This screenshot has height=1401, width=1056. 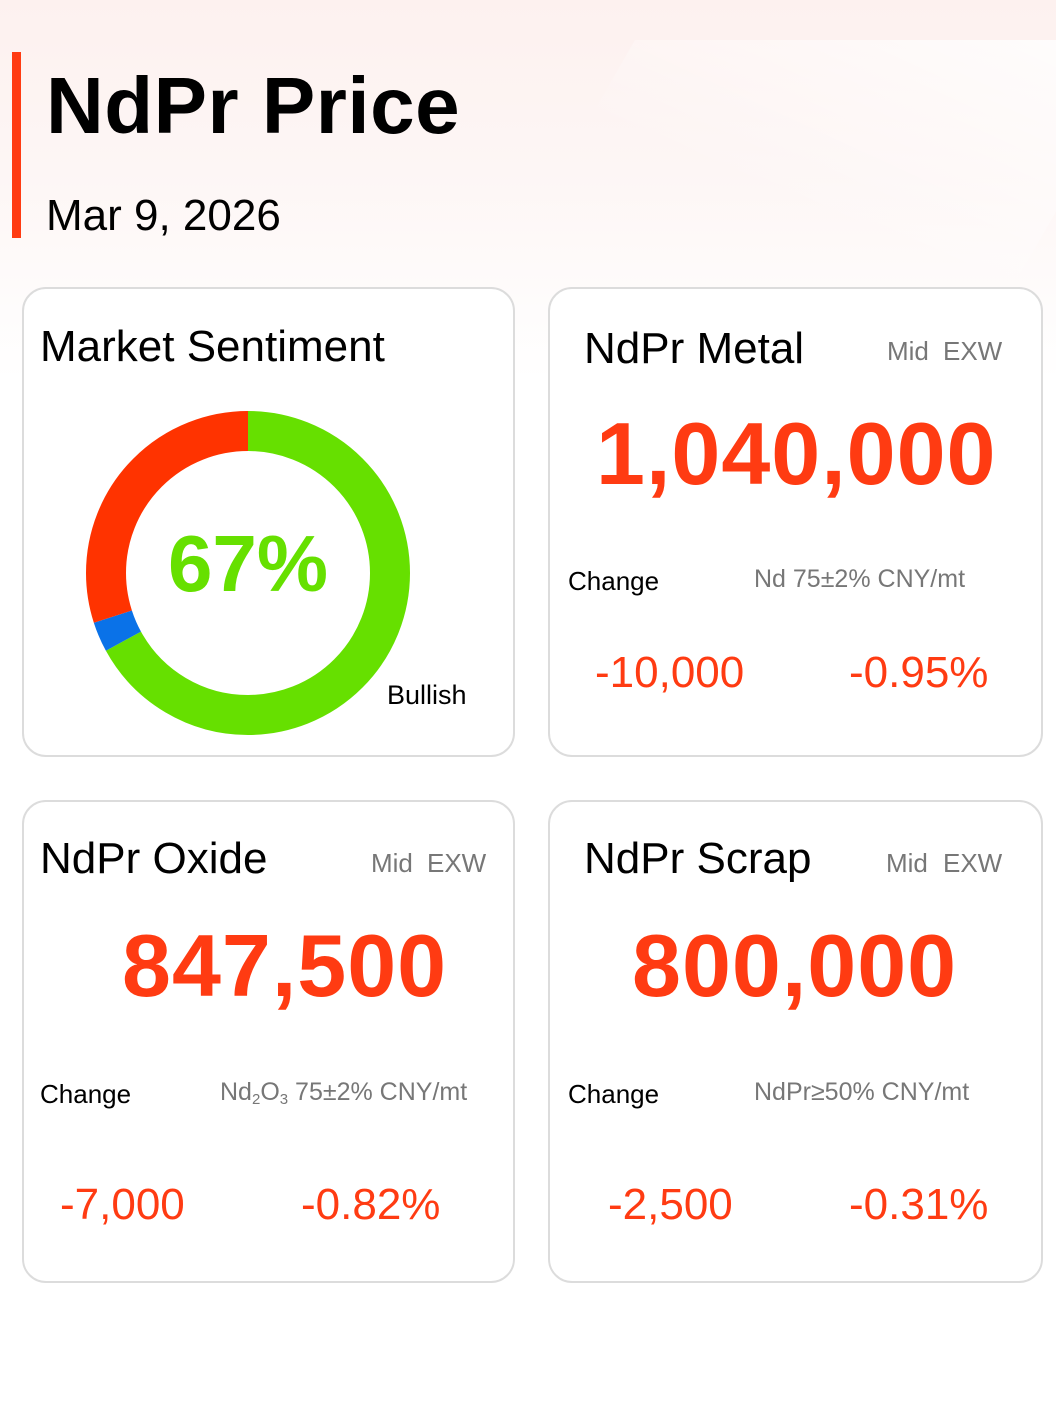 I want to click on oxide-price: 847,500, so click(x=285, y=965).